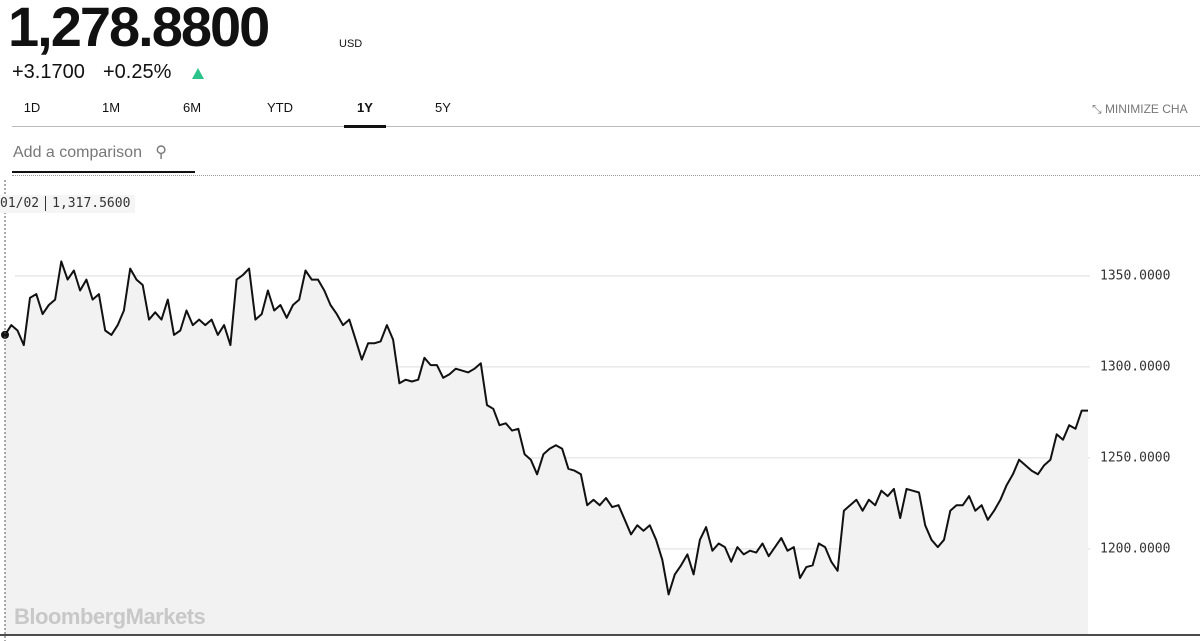 The image size is (1200, 641). Describe the element at coordinates (365, 126) in the screenshot. I see `active-underline` at that location.